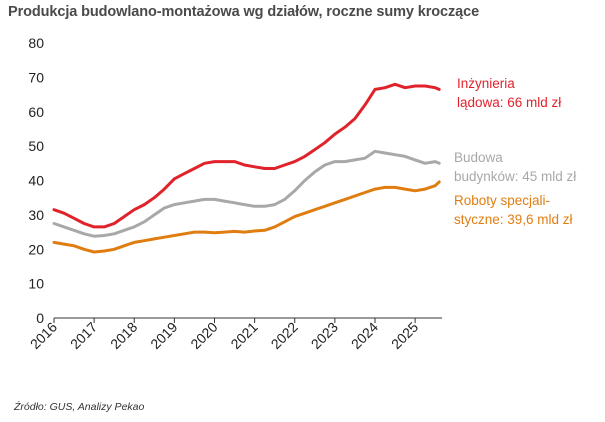  I want to click on x-tick-label: 2018, so click(123, 335).